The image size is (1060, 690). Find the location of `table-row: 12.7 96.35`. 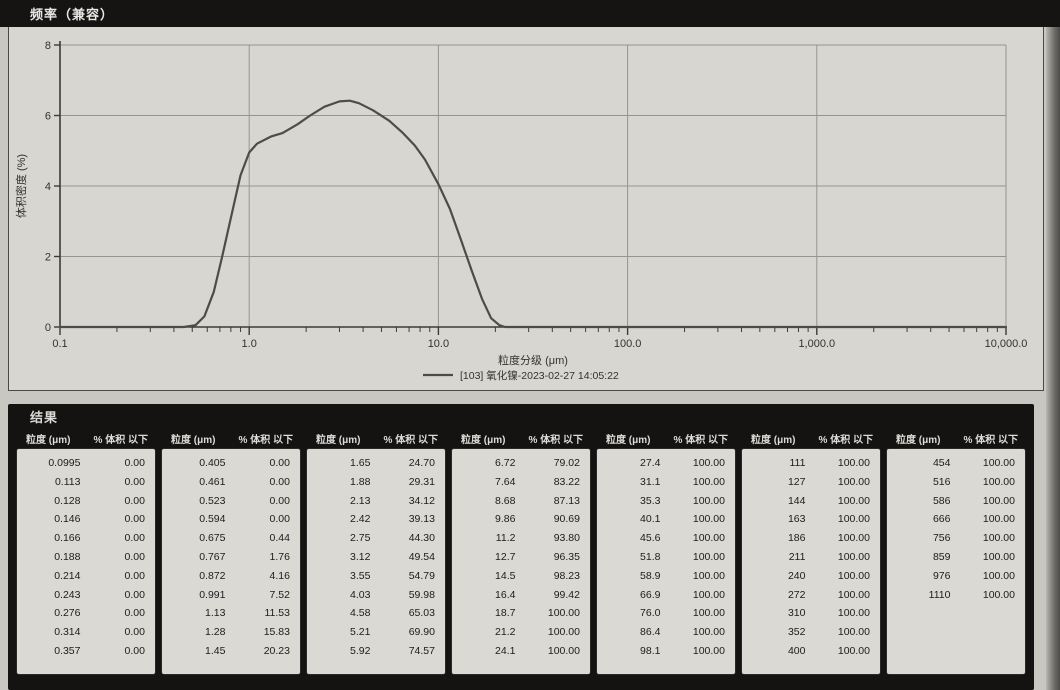

table-row: 12.7 96.35 is located at coordinates (521, 557).